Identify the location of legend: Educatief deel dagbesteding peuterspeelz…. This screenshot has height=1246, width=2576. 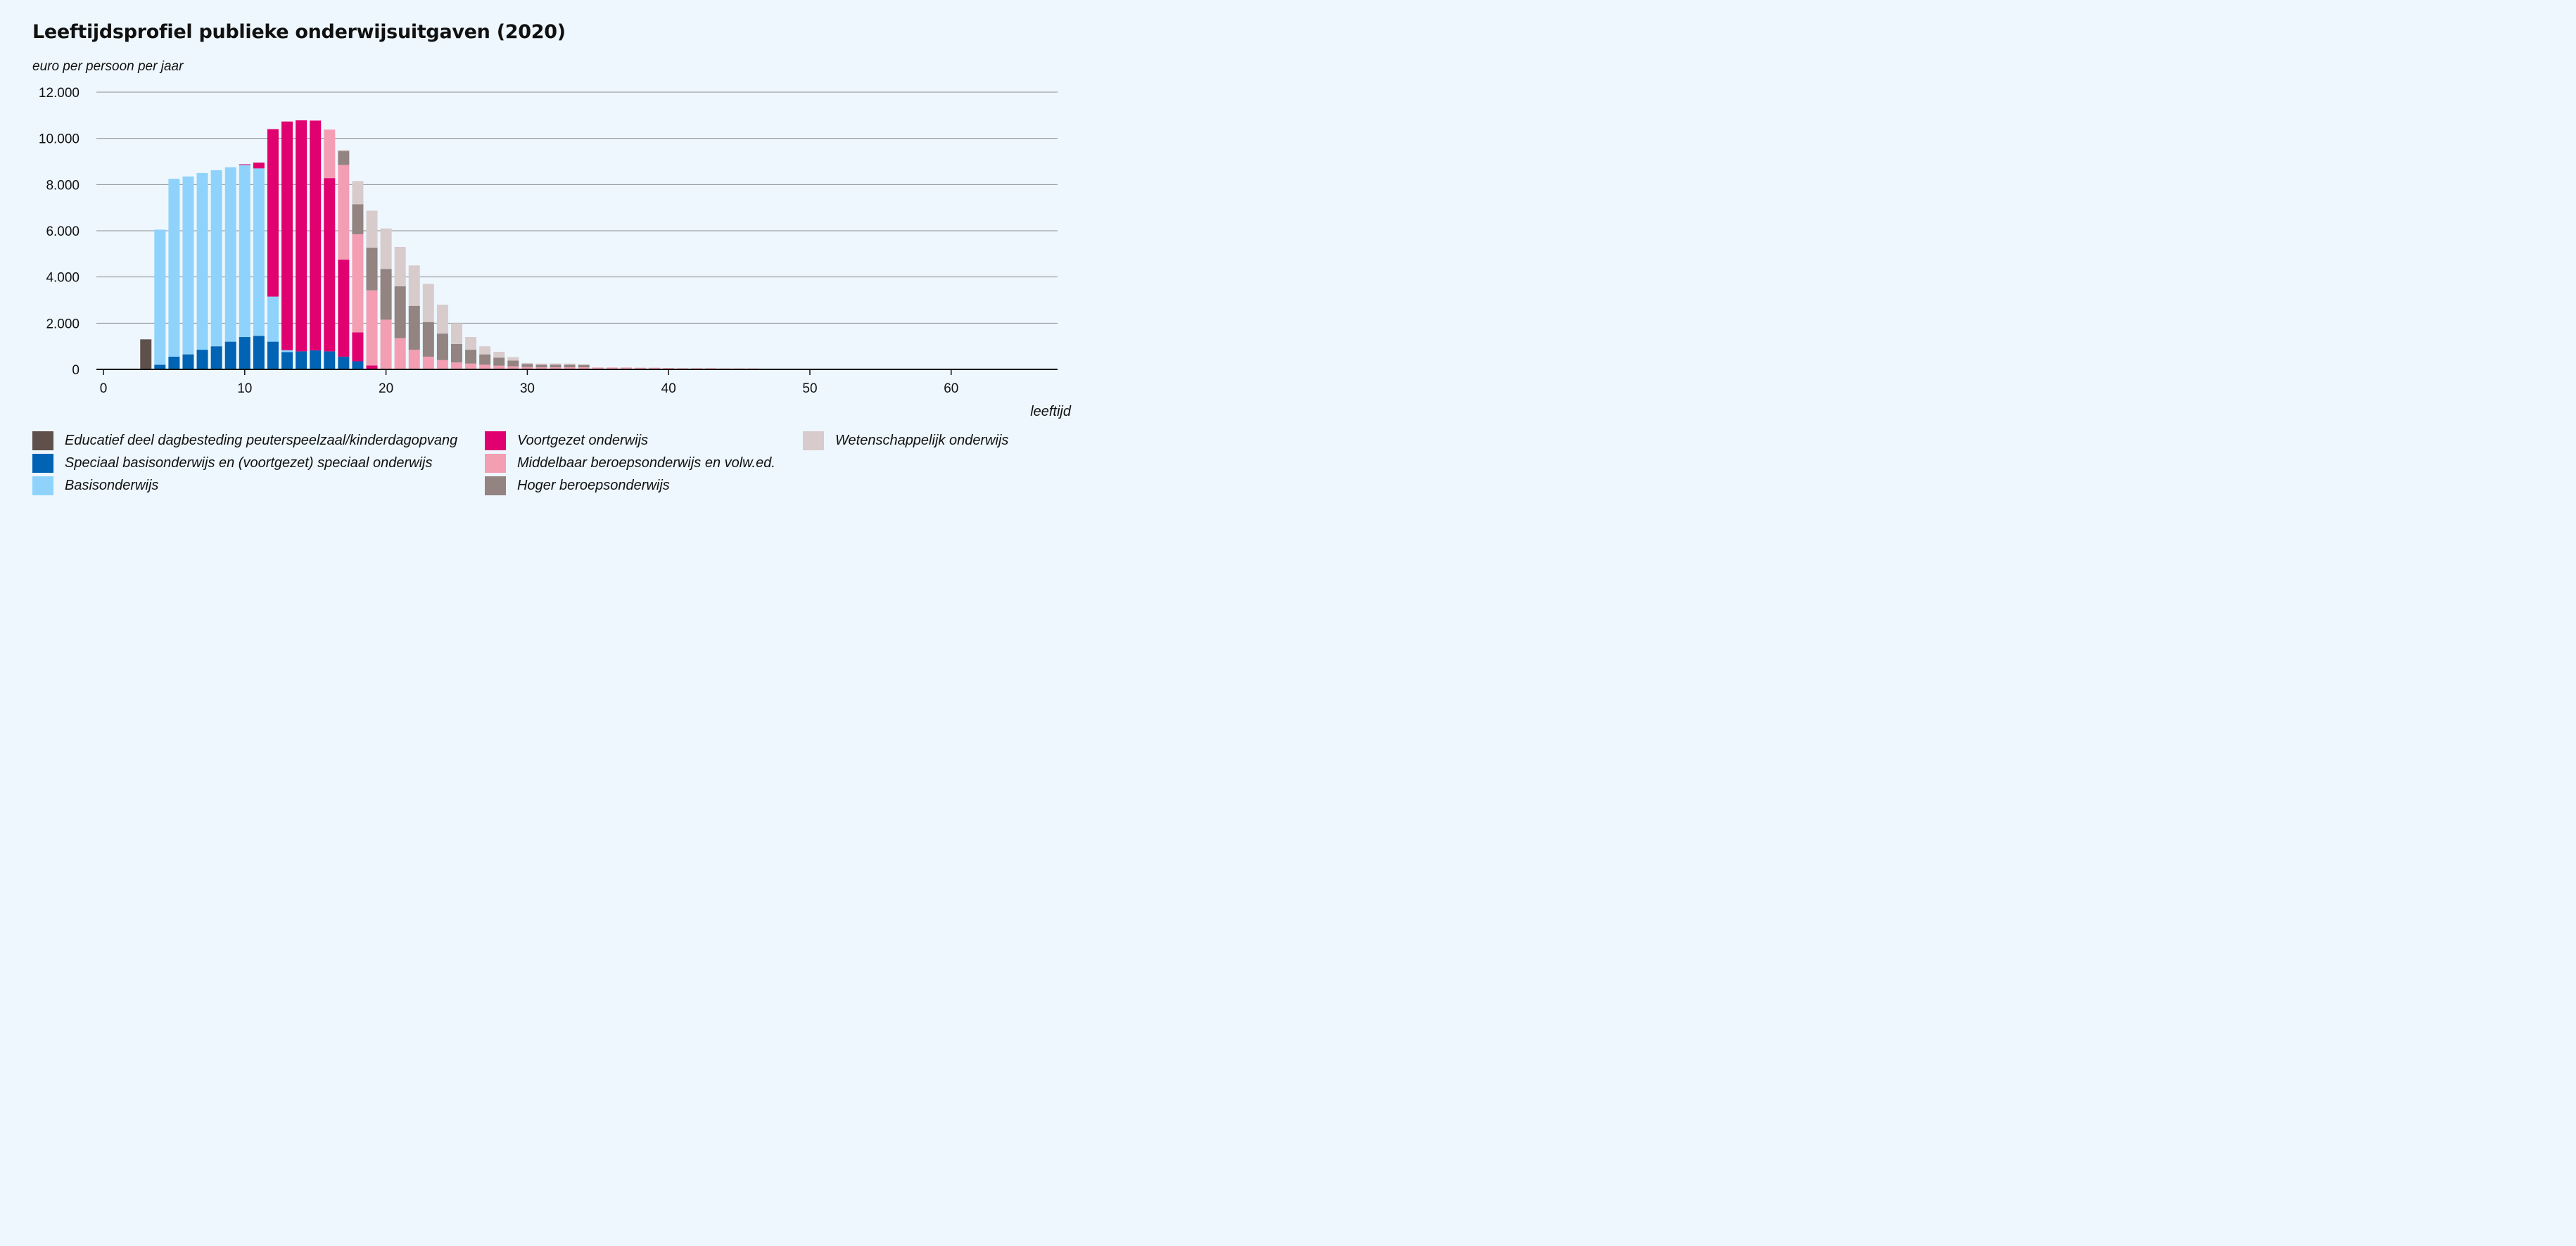
(551, 466).